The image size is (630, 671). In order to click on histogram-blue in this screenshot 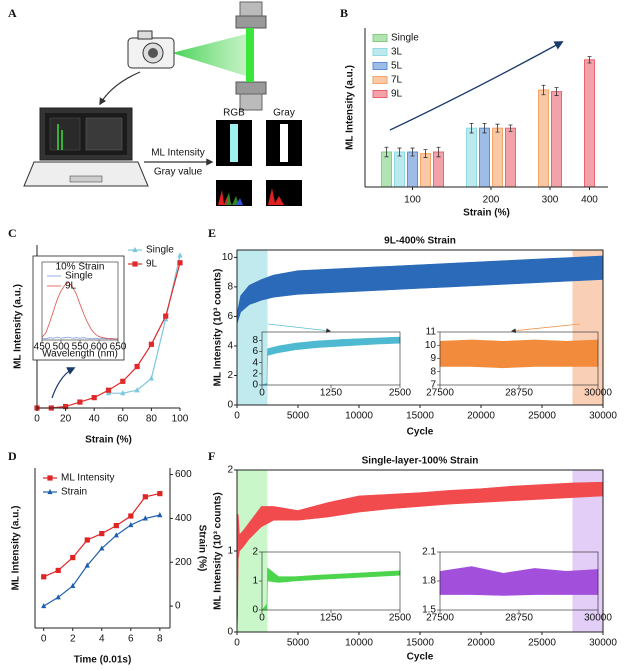, I will do `click(239, 201)`.